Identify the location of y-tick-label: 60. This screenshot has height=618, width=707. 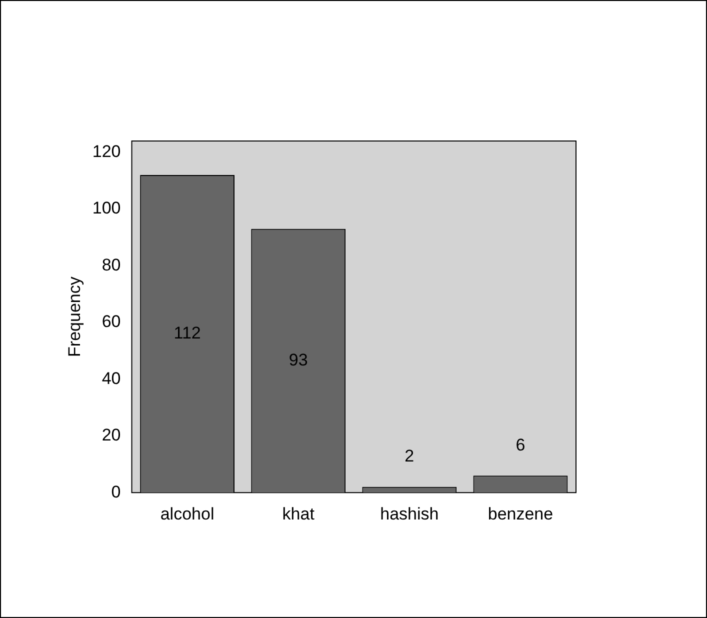
(111, 322).